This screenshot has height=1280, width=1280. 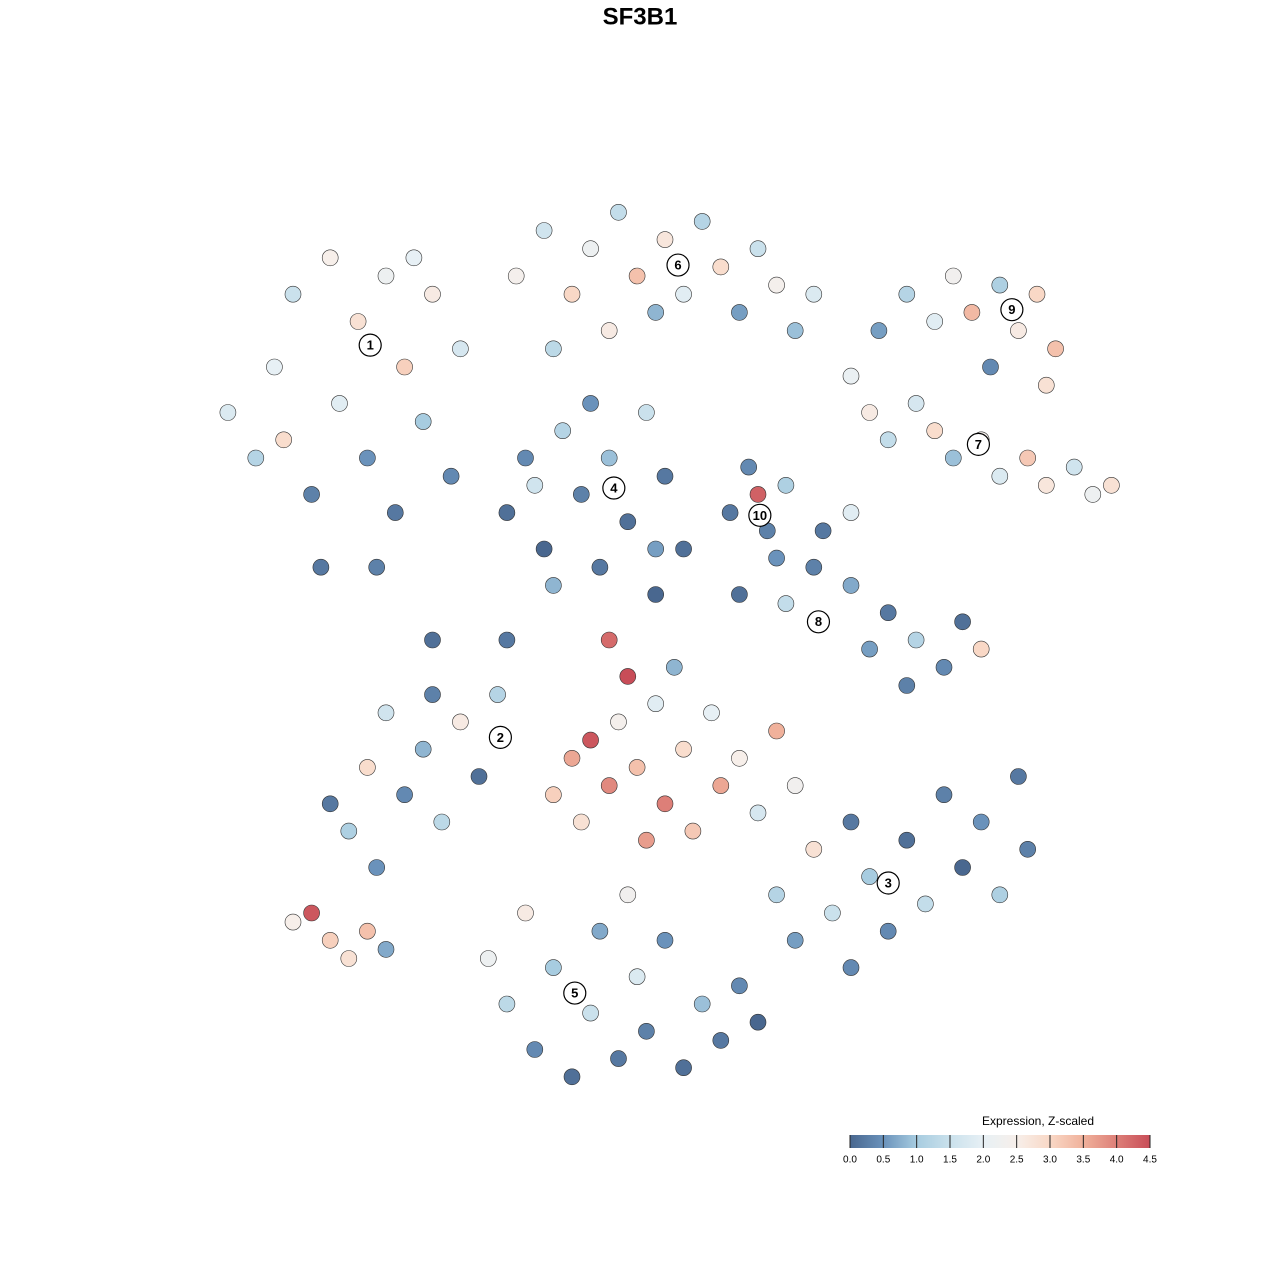 I want to click on colorbar-tick-label: 2.0, so click(x=983, y=1160).